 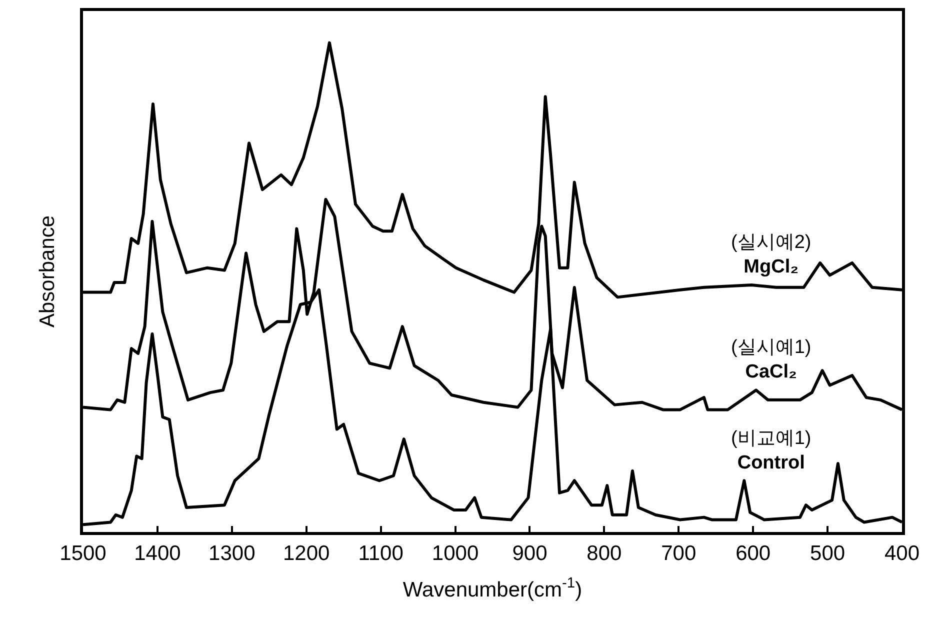 What do you see at coordinates (157, 554) in the screenshot?
I see `x-tick-label: 1400` at bounding box center [157, 554].